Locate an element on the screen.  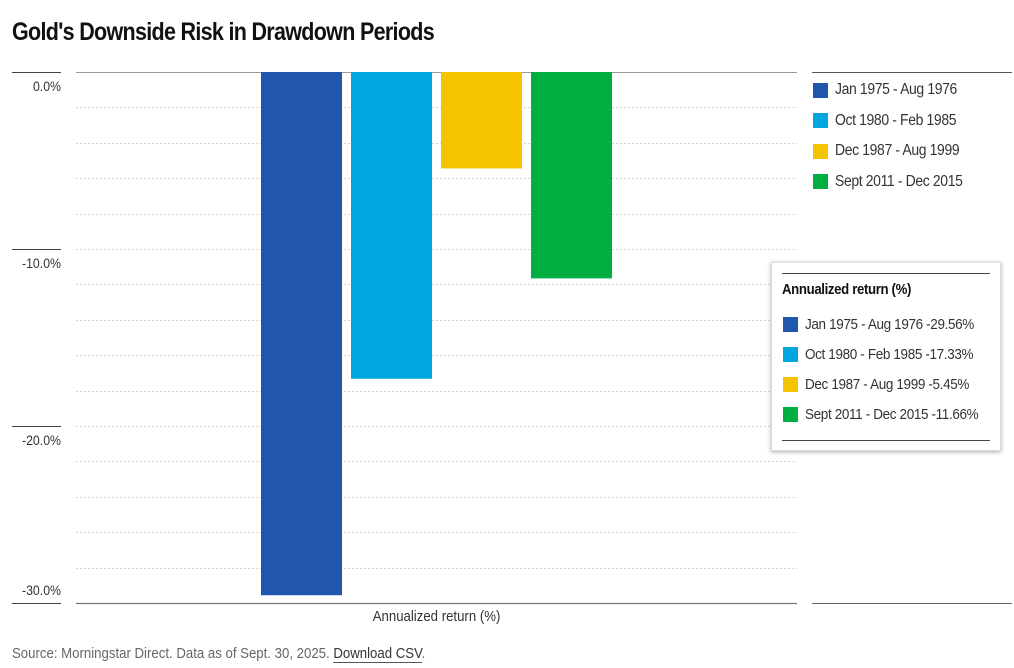
tooltip-label: Dec 1987 - Aug 1999 -5.45% is located at coordinates (887, 384).